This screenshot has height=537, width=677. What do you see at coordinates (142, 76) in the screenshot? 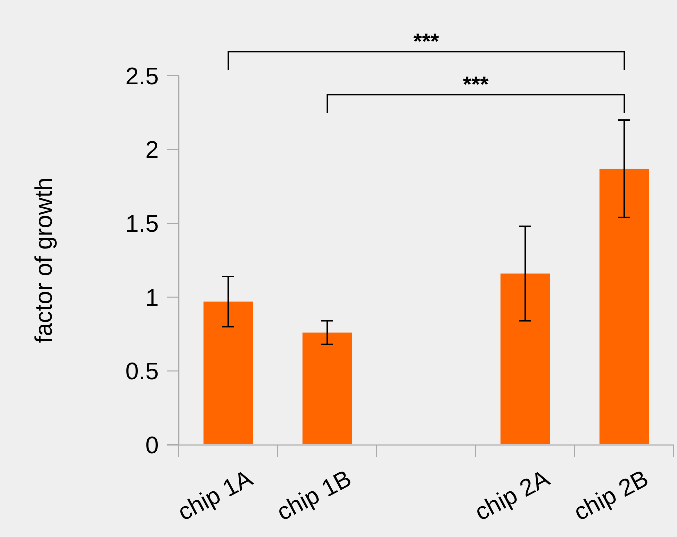
I see `y-tick-label: 2.5` at bounding box center [142, 76].